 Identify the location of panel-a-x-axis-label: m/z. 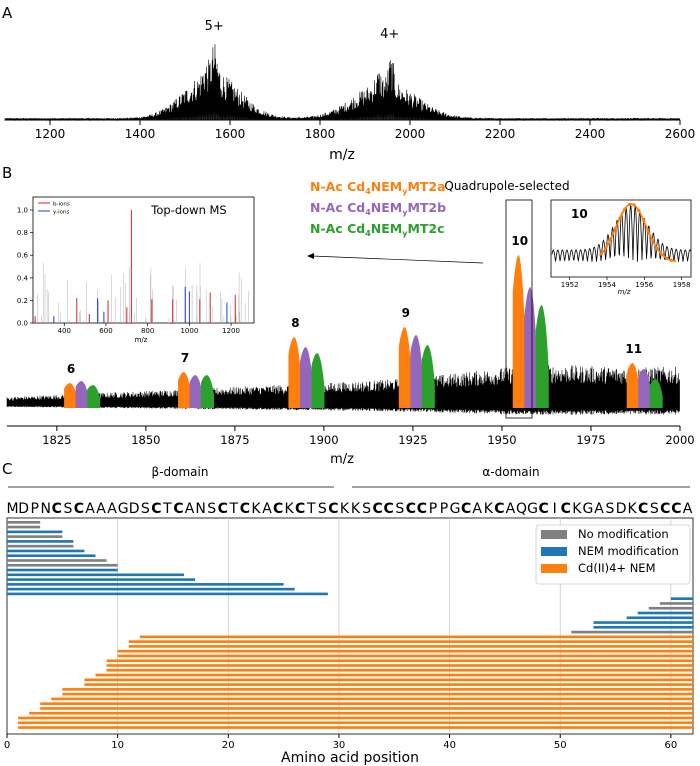
(342, 155).